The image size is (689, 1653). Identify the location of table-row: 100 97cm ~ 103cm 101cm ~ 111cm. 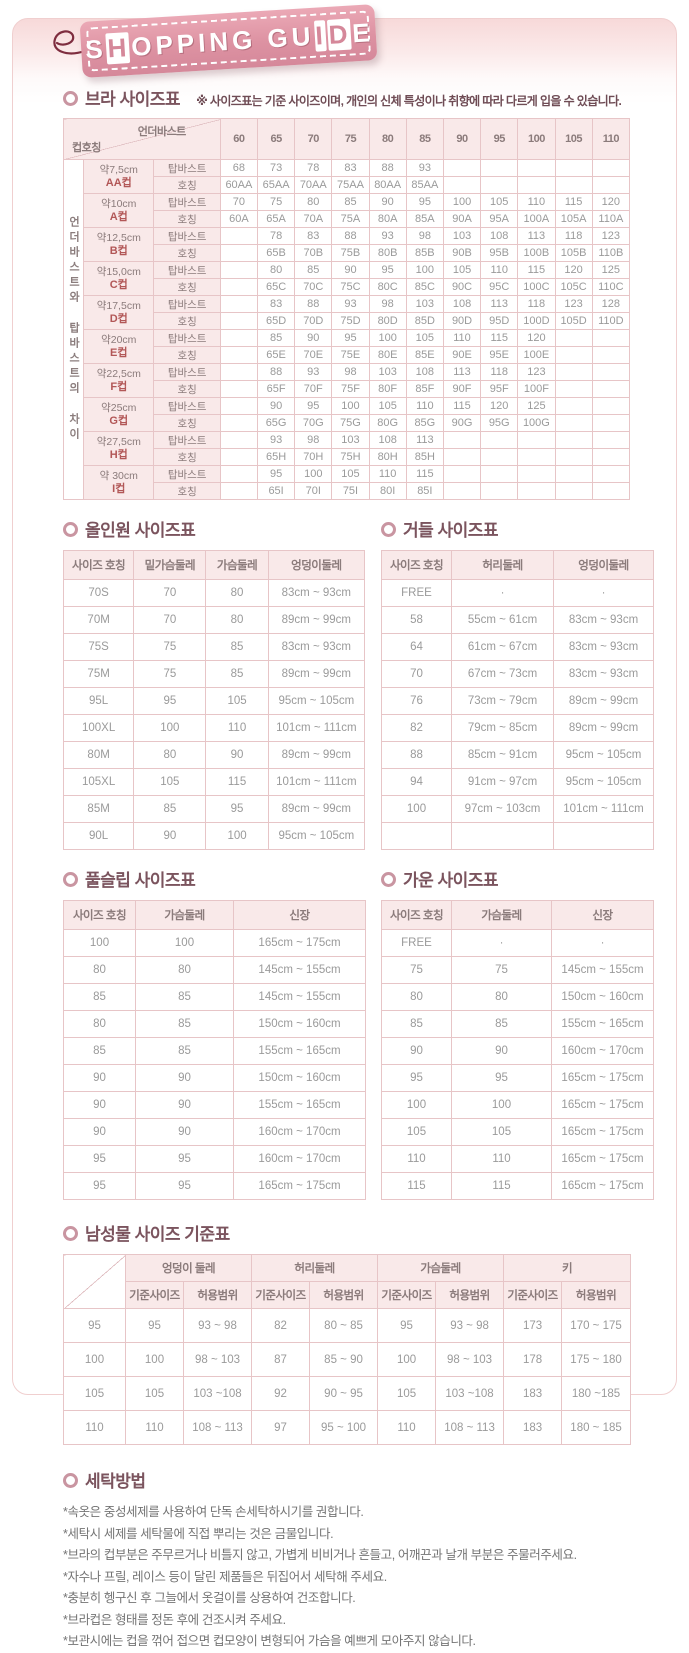
(517, 809).